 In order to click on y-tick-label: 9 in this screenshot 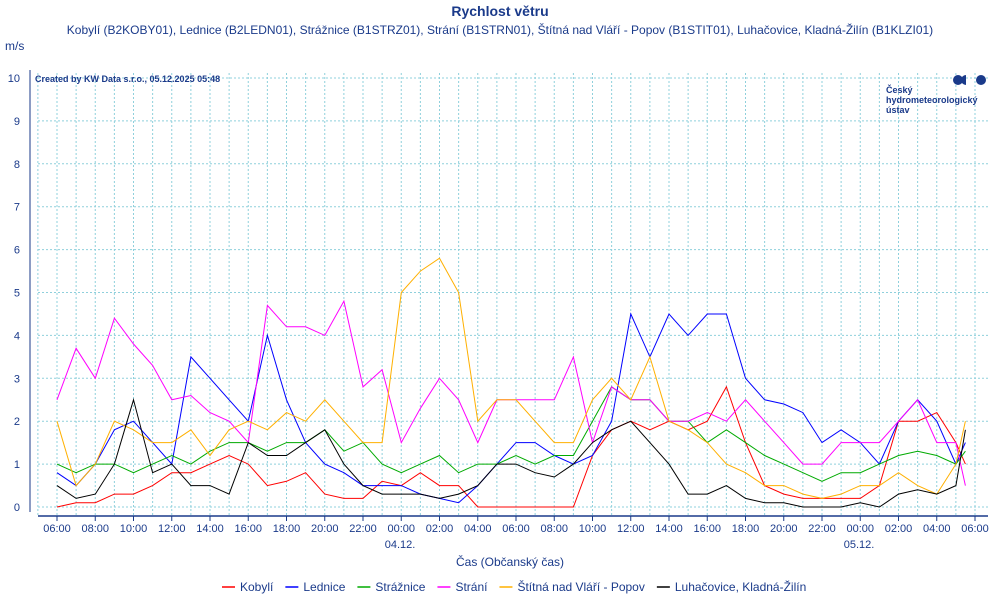, I will do `click(17, 122)`.